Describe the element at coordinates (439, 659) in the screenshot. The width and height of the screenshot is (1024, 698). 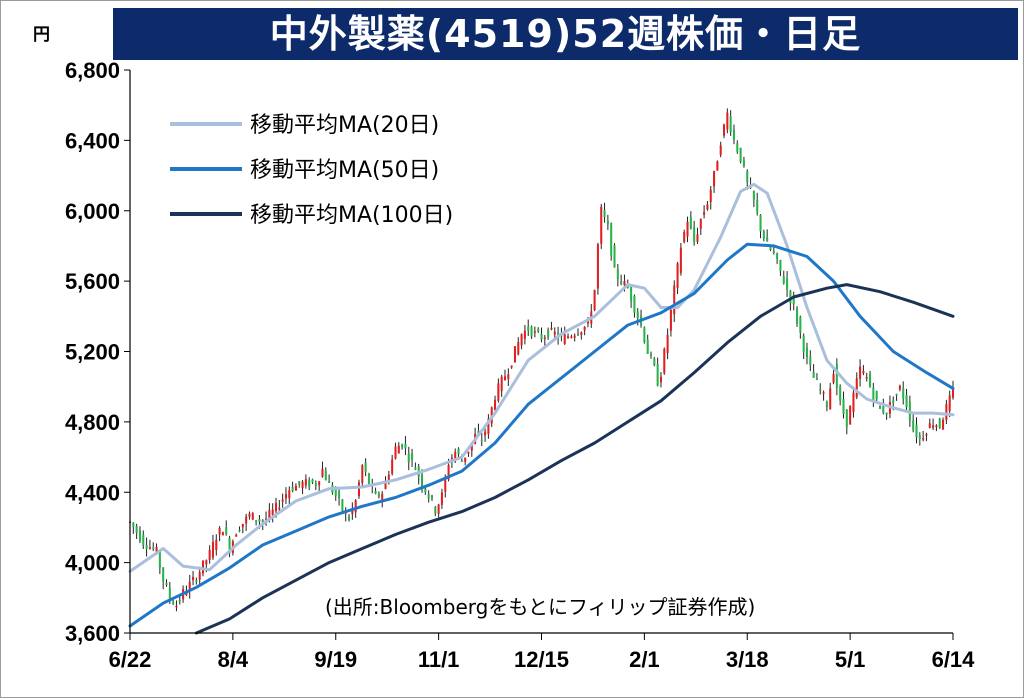
I see `x-tick-label: 11/1` at that location.